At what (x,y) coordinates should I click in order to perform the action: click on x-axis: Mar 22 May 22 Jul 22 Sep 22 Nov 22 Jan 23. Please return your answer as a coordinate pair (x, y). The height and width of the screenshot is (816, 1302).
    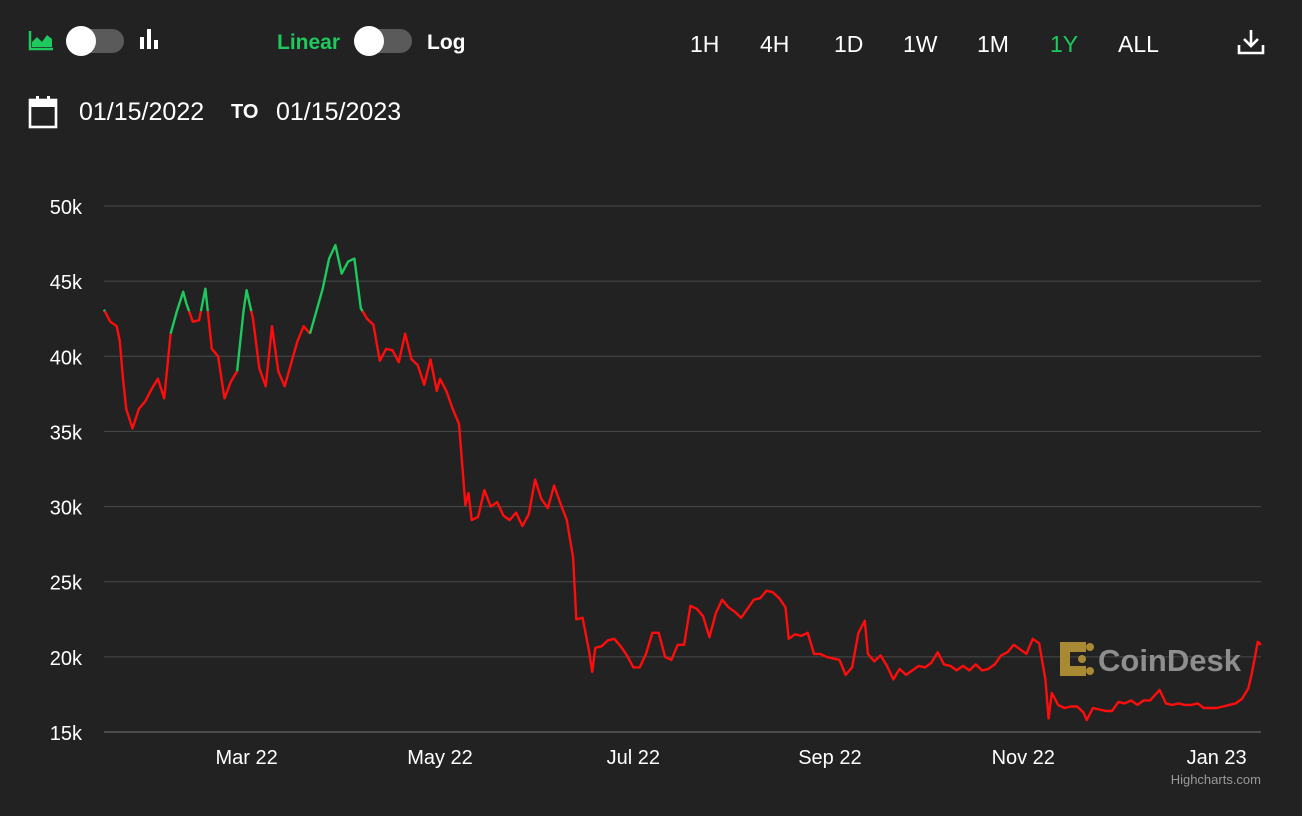
    Looking at the image, I should click on (731, 758).